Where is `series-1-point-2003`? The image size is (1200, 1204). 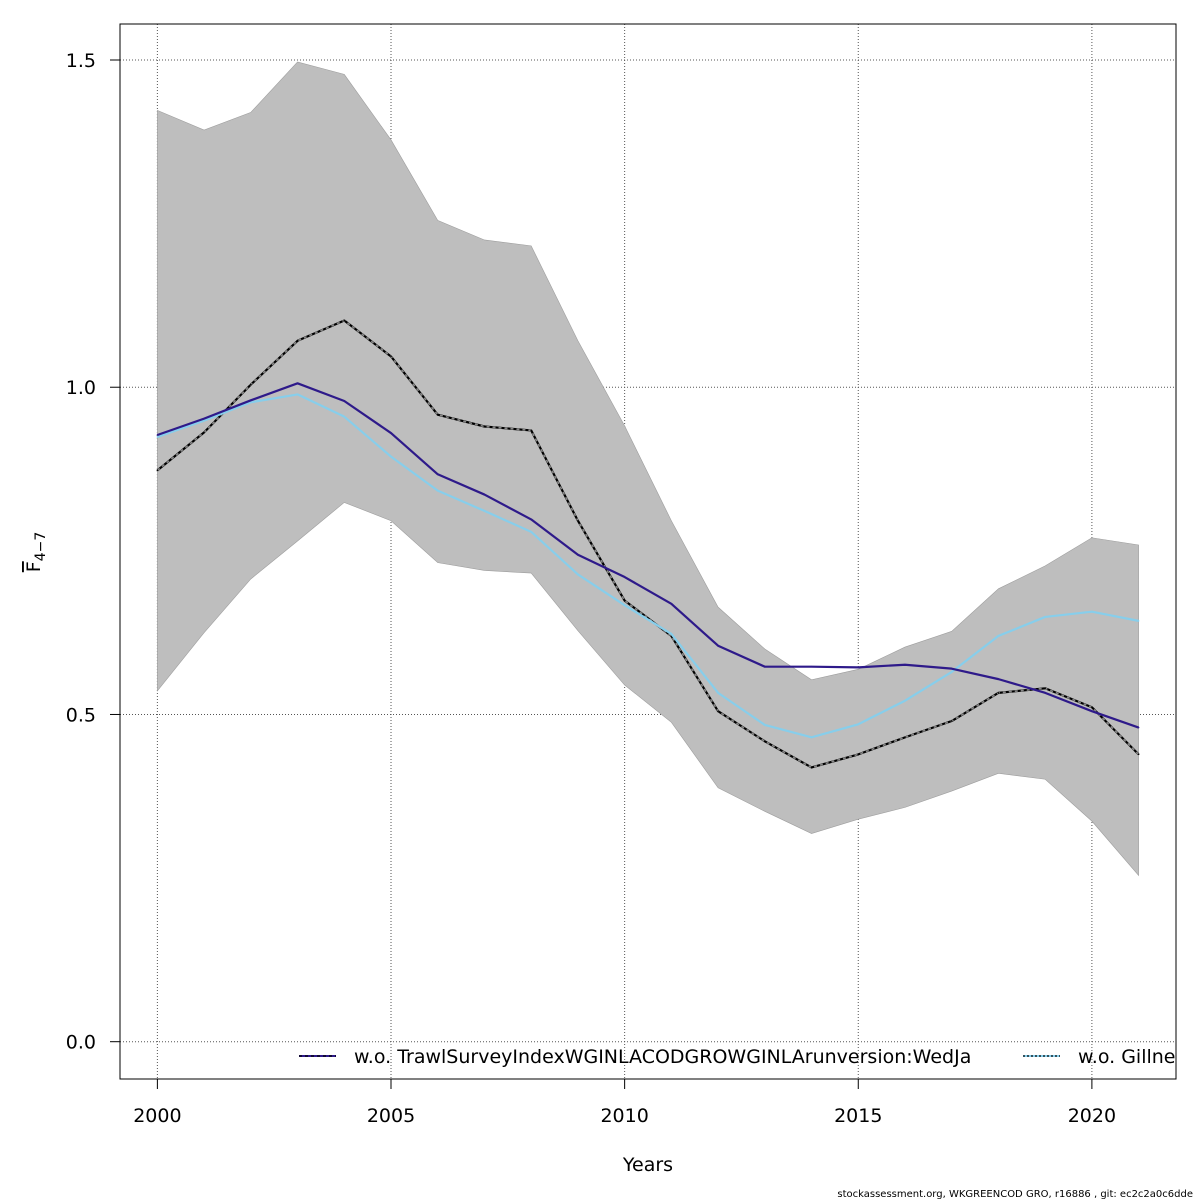 series-1-point-2003 is located at coordinates (297, 383).